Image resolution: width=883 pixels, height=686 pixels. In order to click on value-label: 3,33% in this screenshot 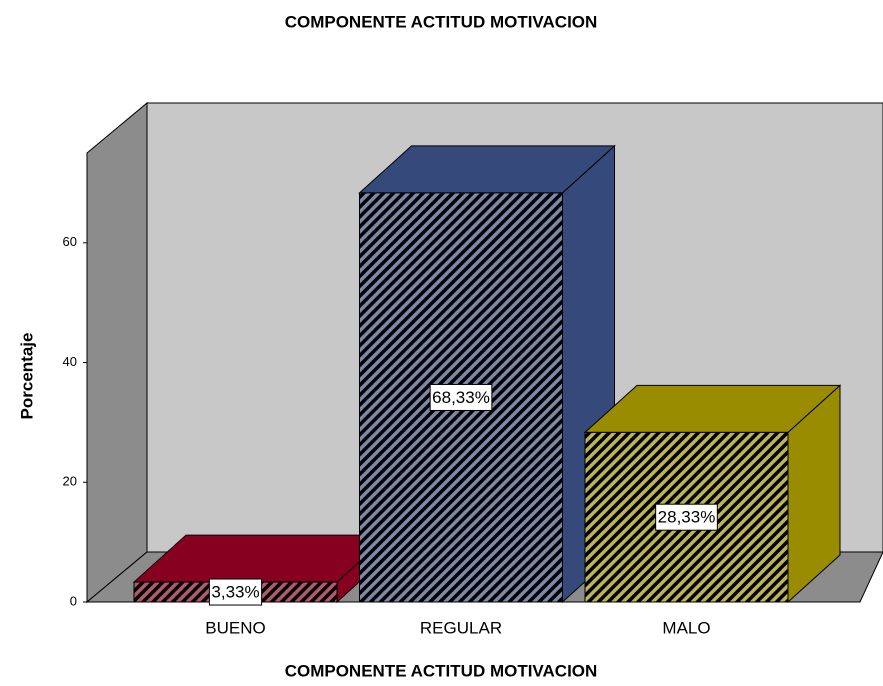, I will do `click(235, 592)`.